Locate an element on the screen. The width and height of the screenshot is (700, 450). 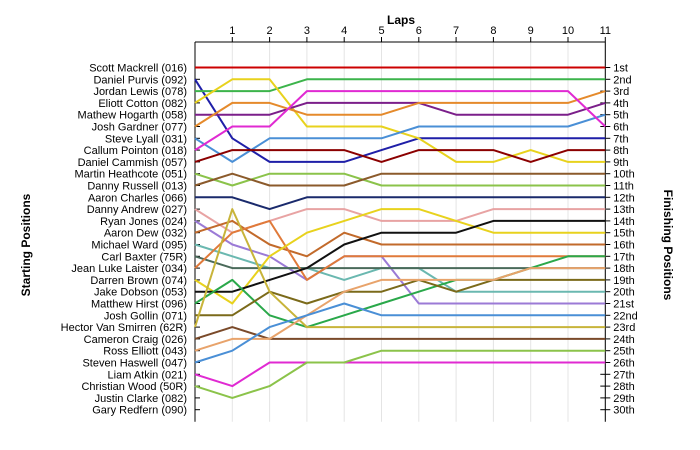
driver-label: Jean Luke Laister (034) is located at coordinates (129, 269).